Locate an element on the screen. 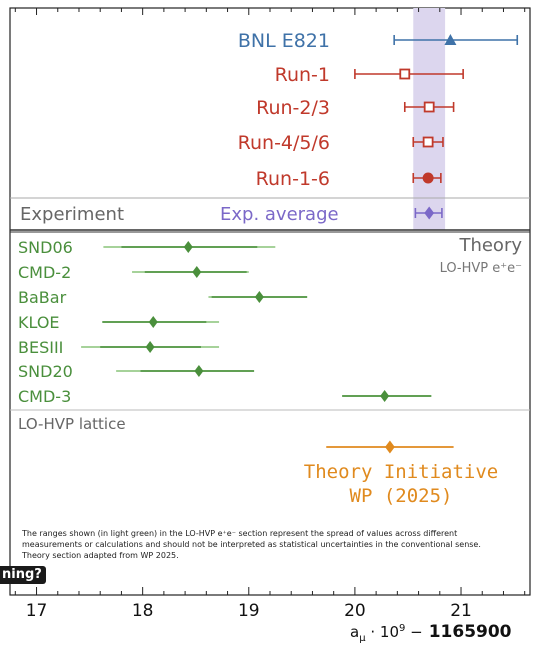 This screenshot has height=647, width=540. x-tick-label-20: 20 is located at coordinates (355, 611).